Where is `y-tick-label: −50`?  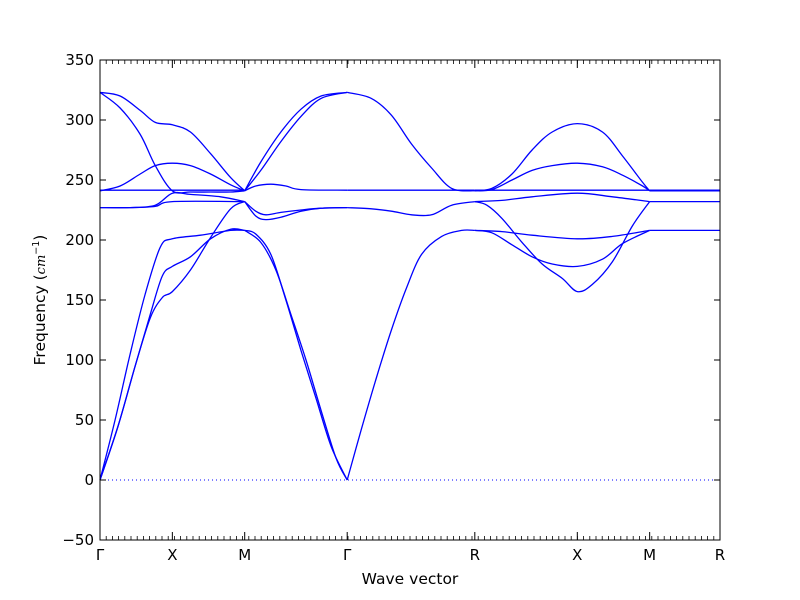 y-tick-label: −50 is located at coordinates (78, 540).